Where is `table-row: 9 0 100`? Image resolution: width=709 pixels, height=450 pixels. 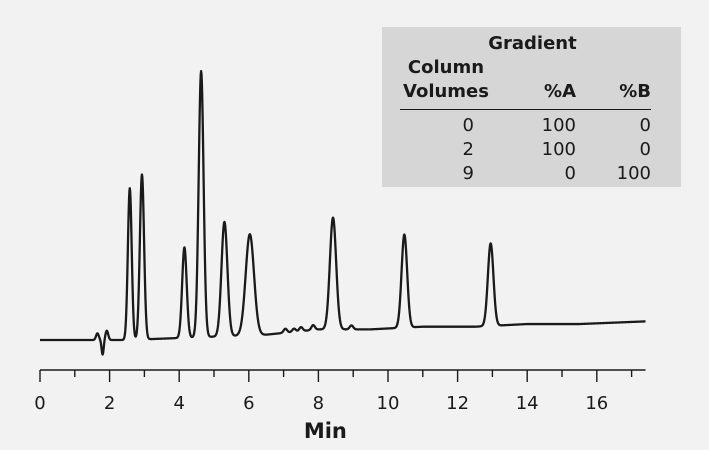
table-row: 9 0 100 is located at coordinates (525, 174).